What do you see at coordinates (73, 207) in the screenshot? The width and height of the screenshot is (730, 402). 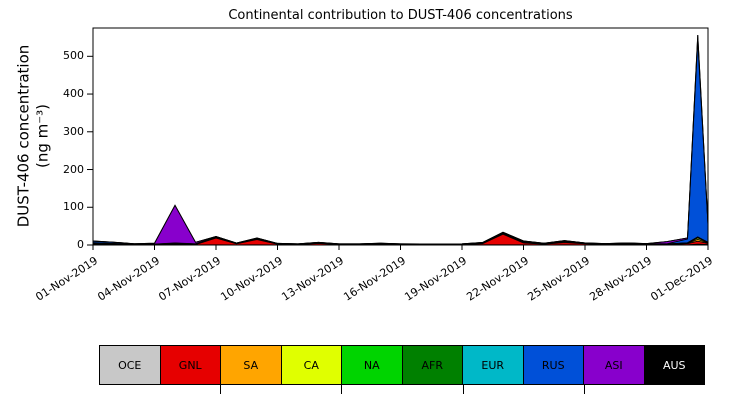 I see `y-tick-label: 100` at bounding box center [73, 207].